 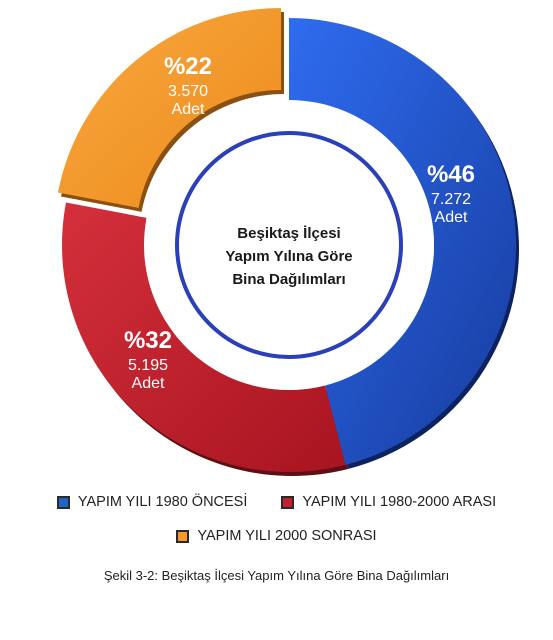 What do you see at coordinates (451, 199) in the screenshot?
I see `slice-count-label-before-1980: 7.272` at bounding box center [451, 199].